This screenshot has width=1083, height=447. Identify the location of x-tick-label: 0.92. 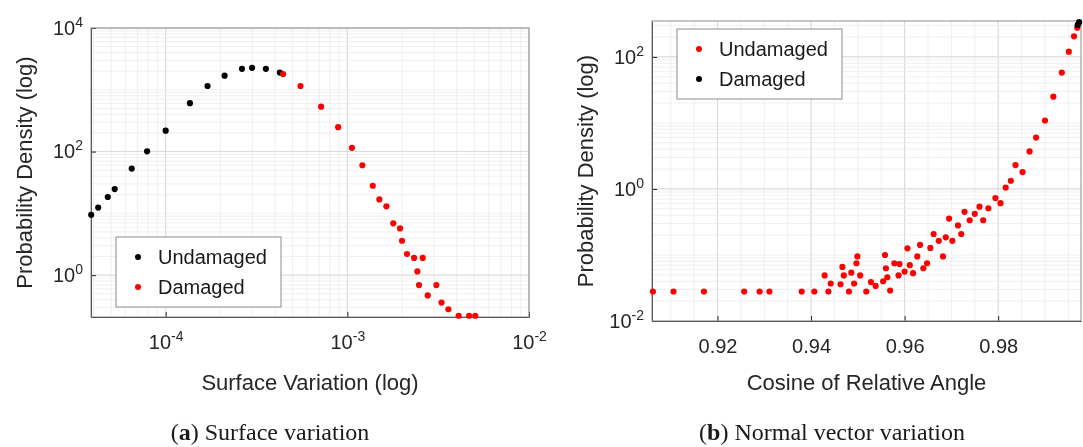
(718, 346).